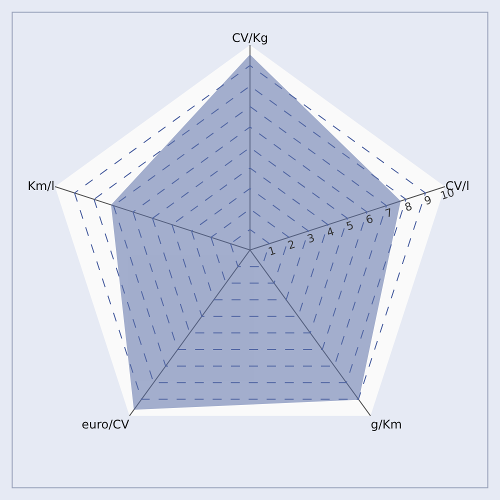 This screenshot has width=500, height=500. Describe the element at coordinates (389, 213) in the screenshot. I see `y-tick-label: 7` at that location.